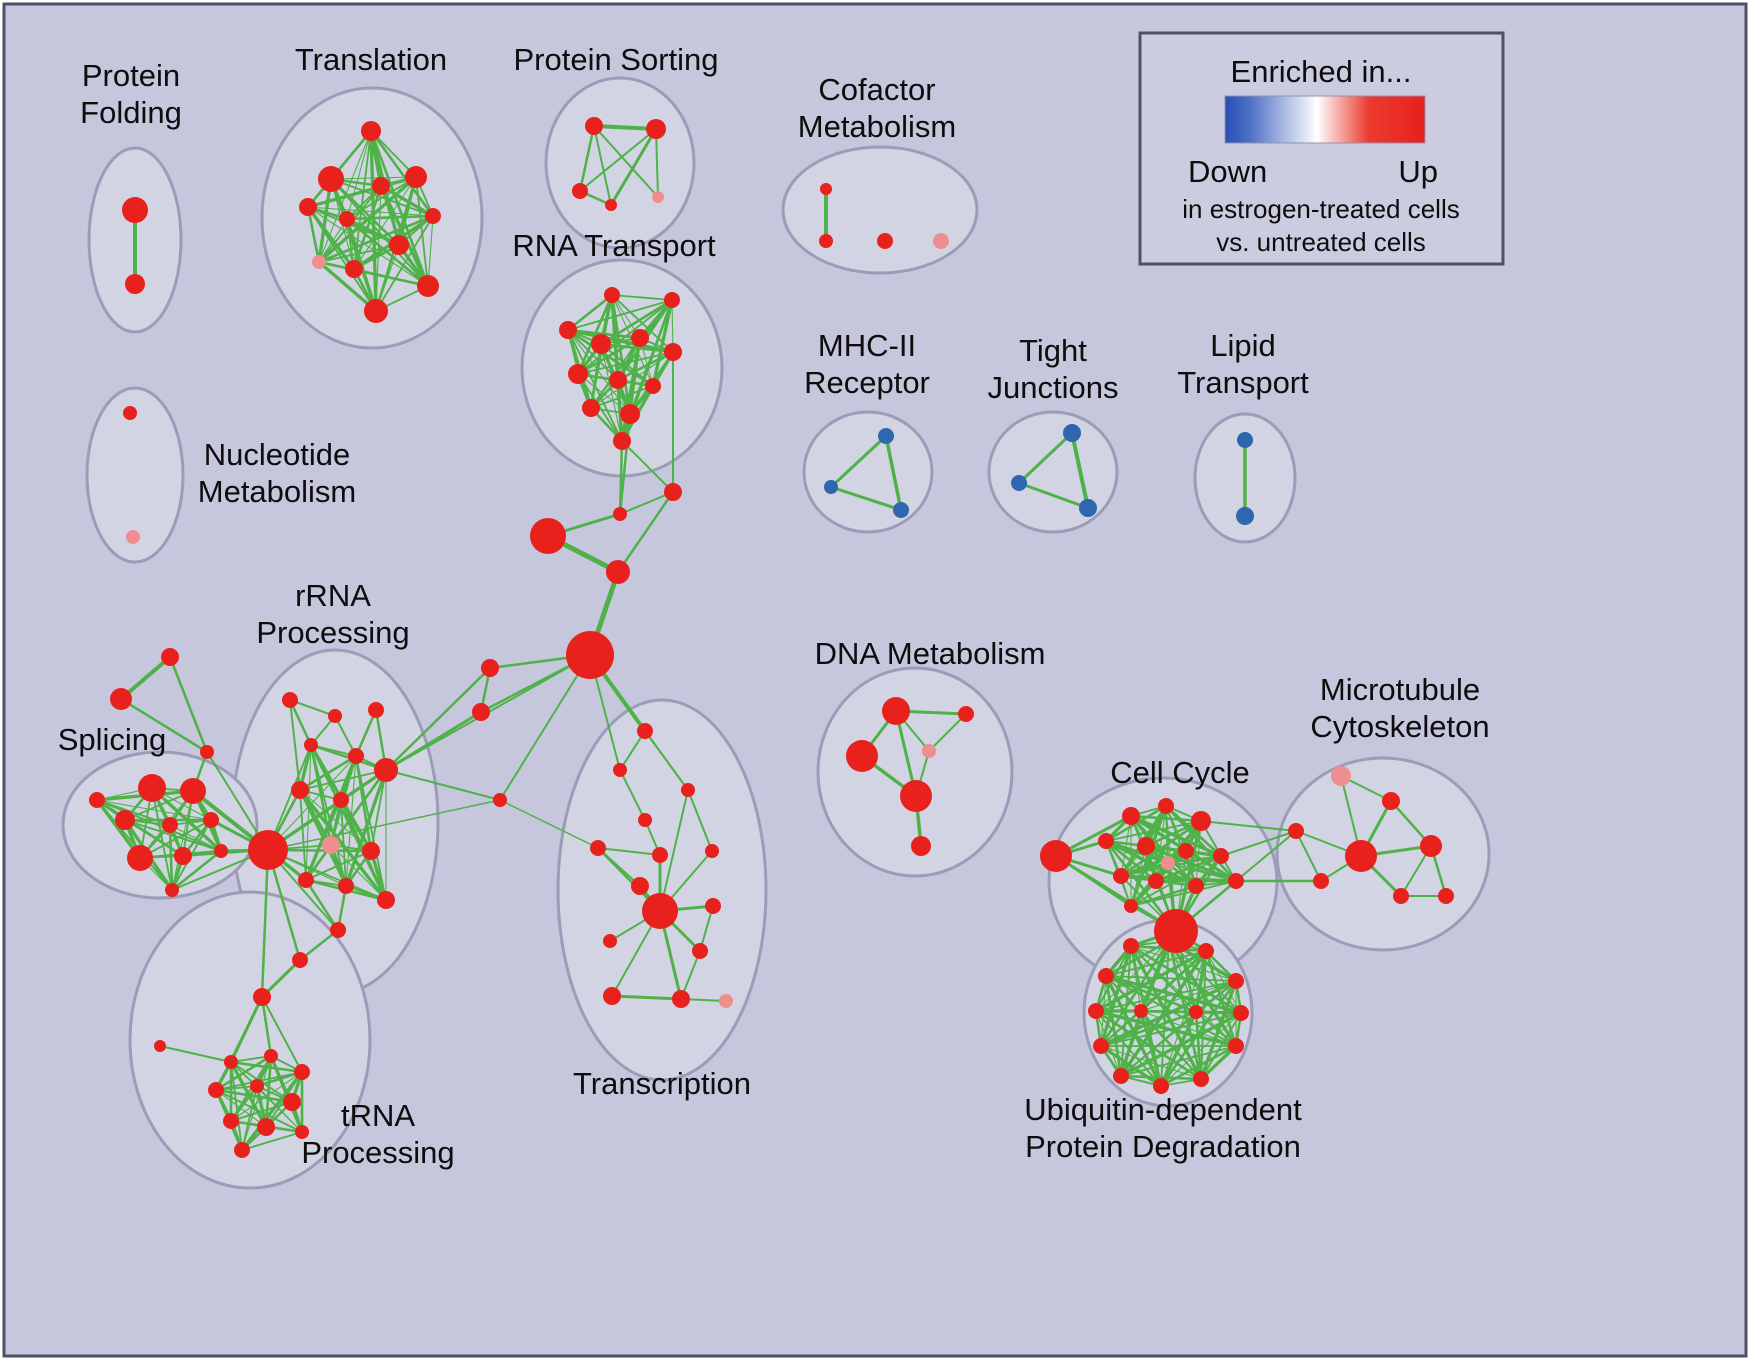 Image resolution: width=1750 pixels, height=1360 pixels. I want to click on cluster-label-splicing: Splicing, so click(112, 739).